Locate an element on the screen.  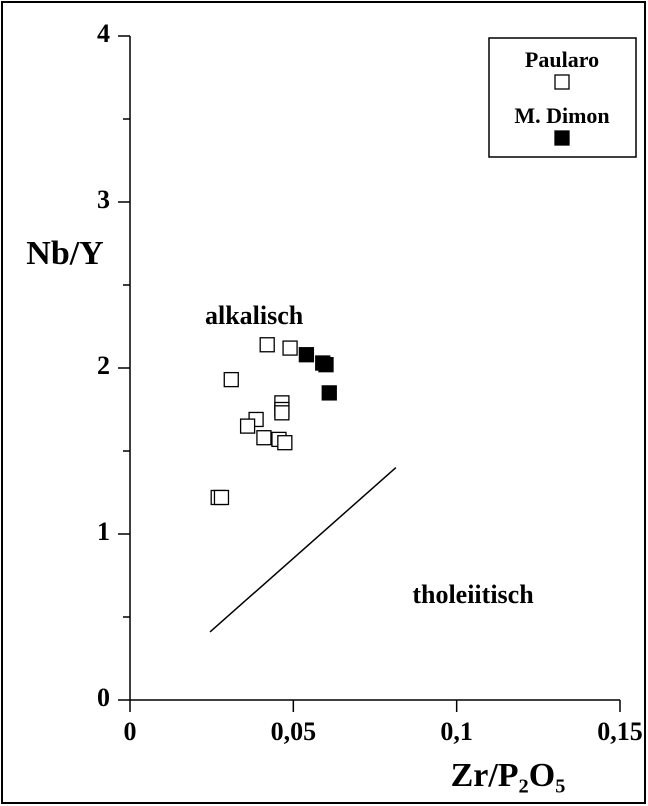
x-tick-label: 0,05 is located at coordinates (294, 731).